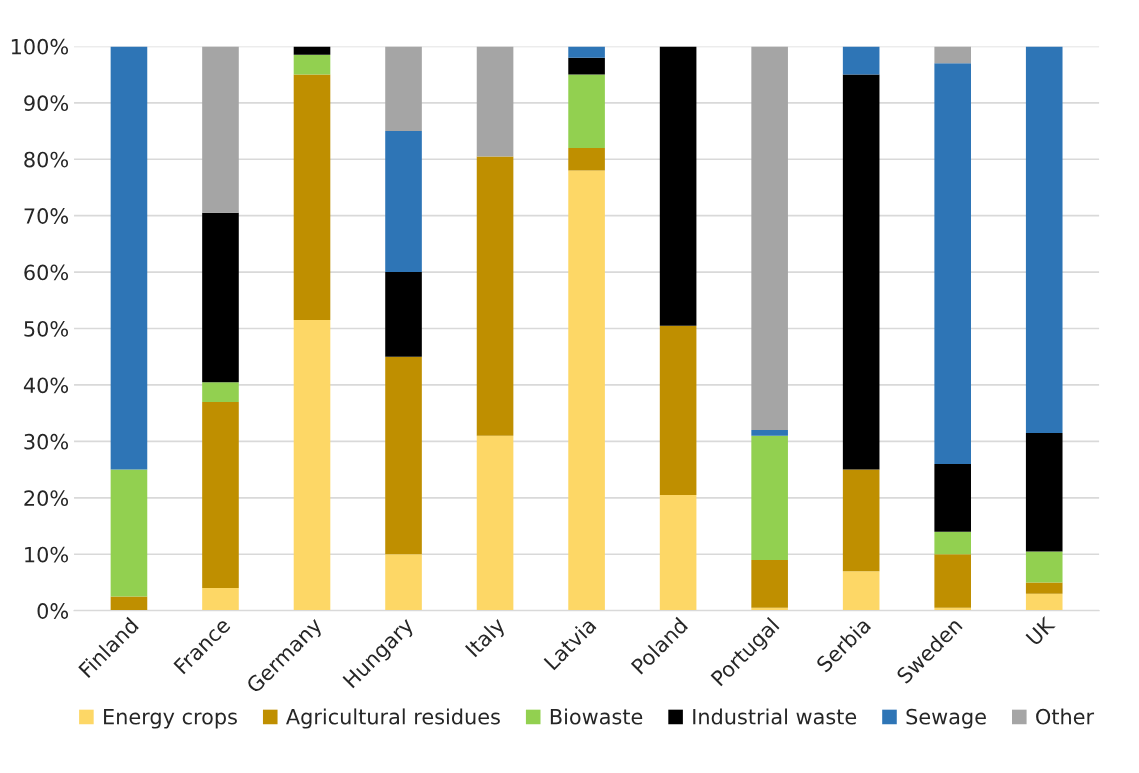 This screenshot has height=773, width=1139. I want to click on y-tick-label: 90%, so click(46, 103).